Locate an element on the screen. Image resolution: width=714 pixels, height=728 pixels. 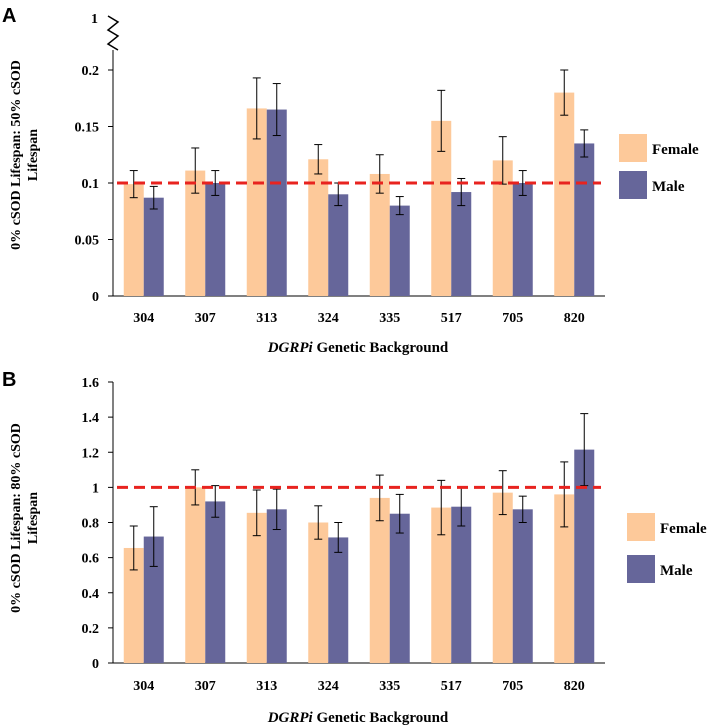
panel-a-axis-break-mark is located at coordinates (113, 33).